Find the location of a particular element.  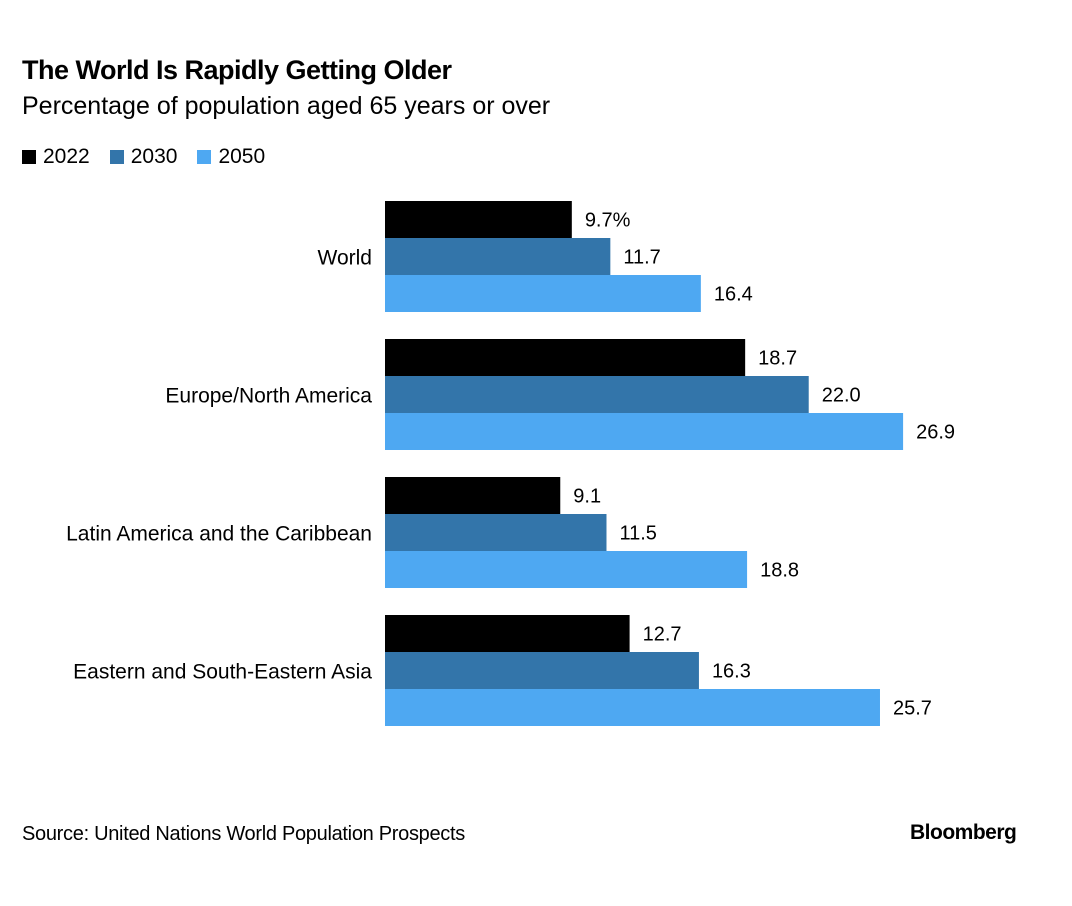

category-label: Europe/North America is located at coordinates (268, 396).